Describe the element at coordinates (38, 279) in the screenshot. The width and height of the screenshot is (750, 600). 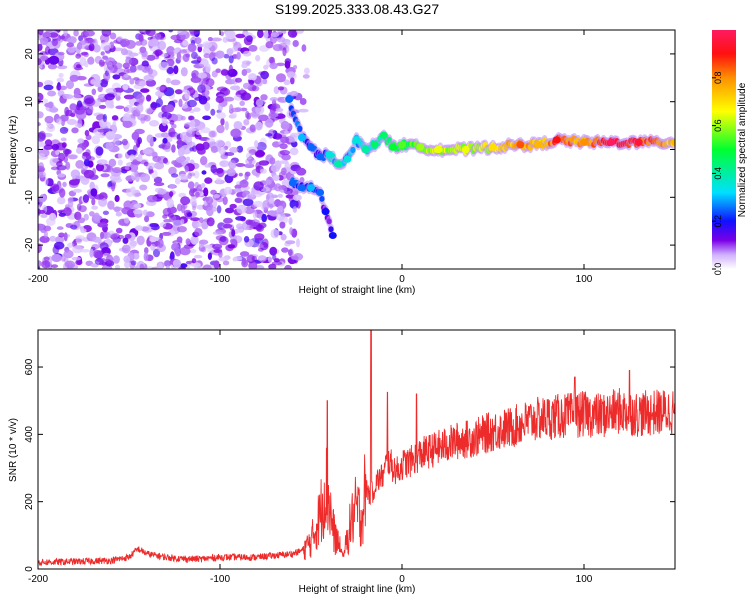
I see `x-tick-label: -200` at that location.